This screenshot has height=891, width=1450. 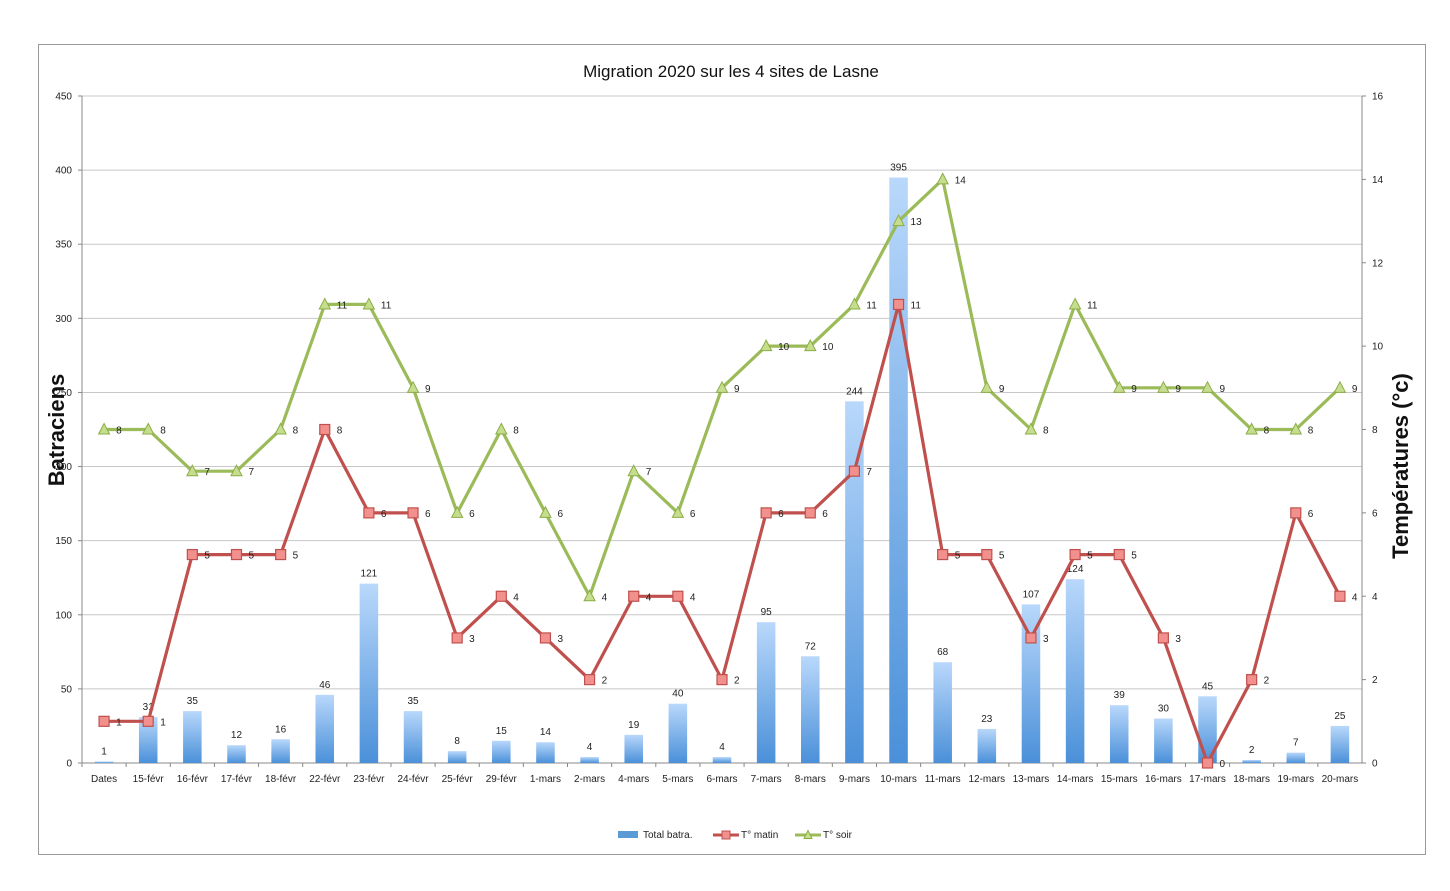 I want to click on bar-data-label: 40, so click(x=678, y=694).